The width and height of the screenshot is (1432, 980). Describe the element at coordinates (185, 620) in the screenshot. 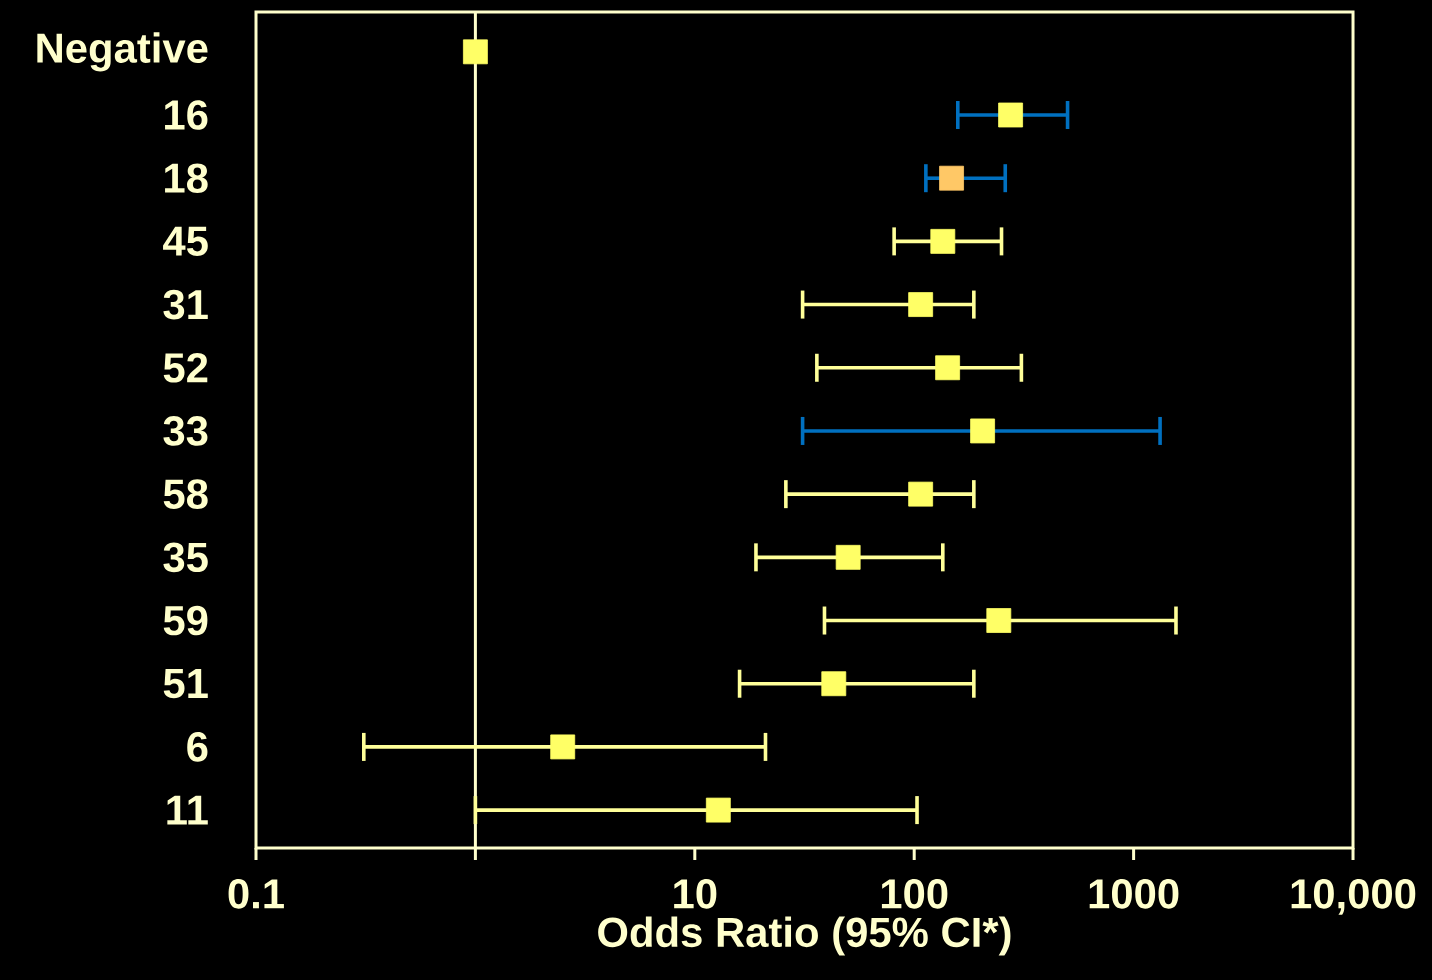

I see `y-tick-label: 59` at that location.